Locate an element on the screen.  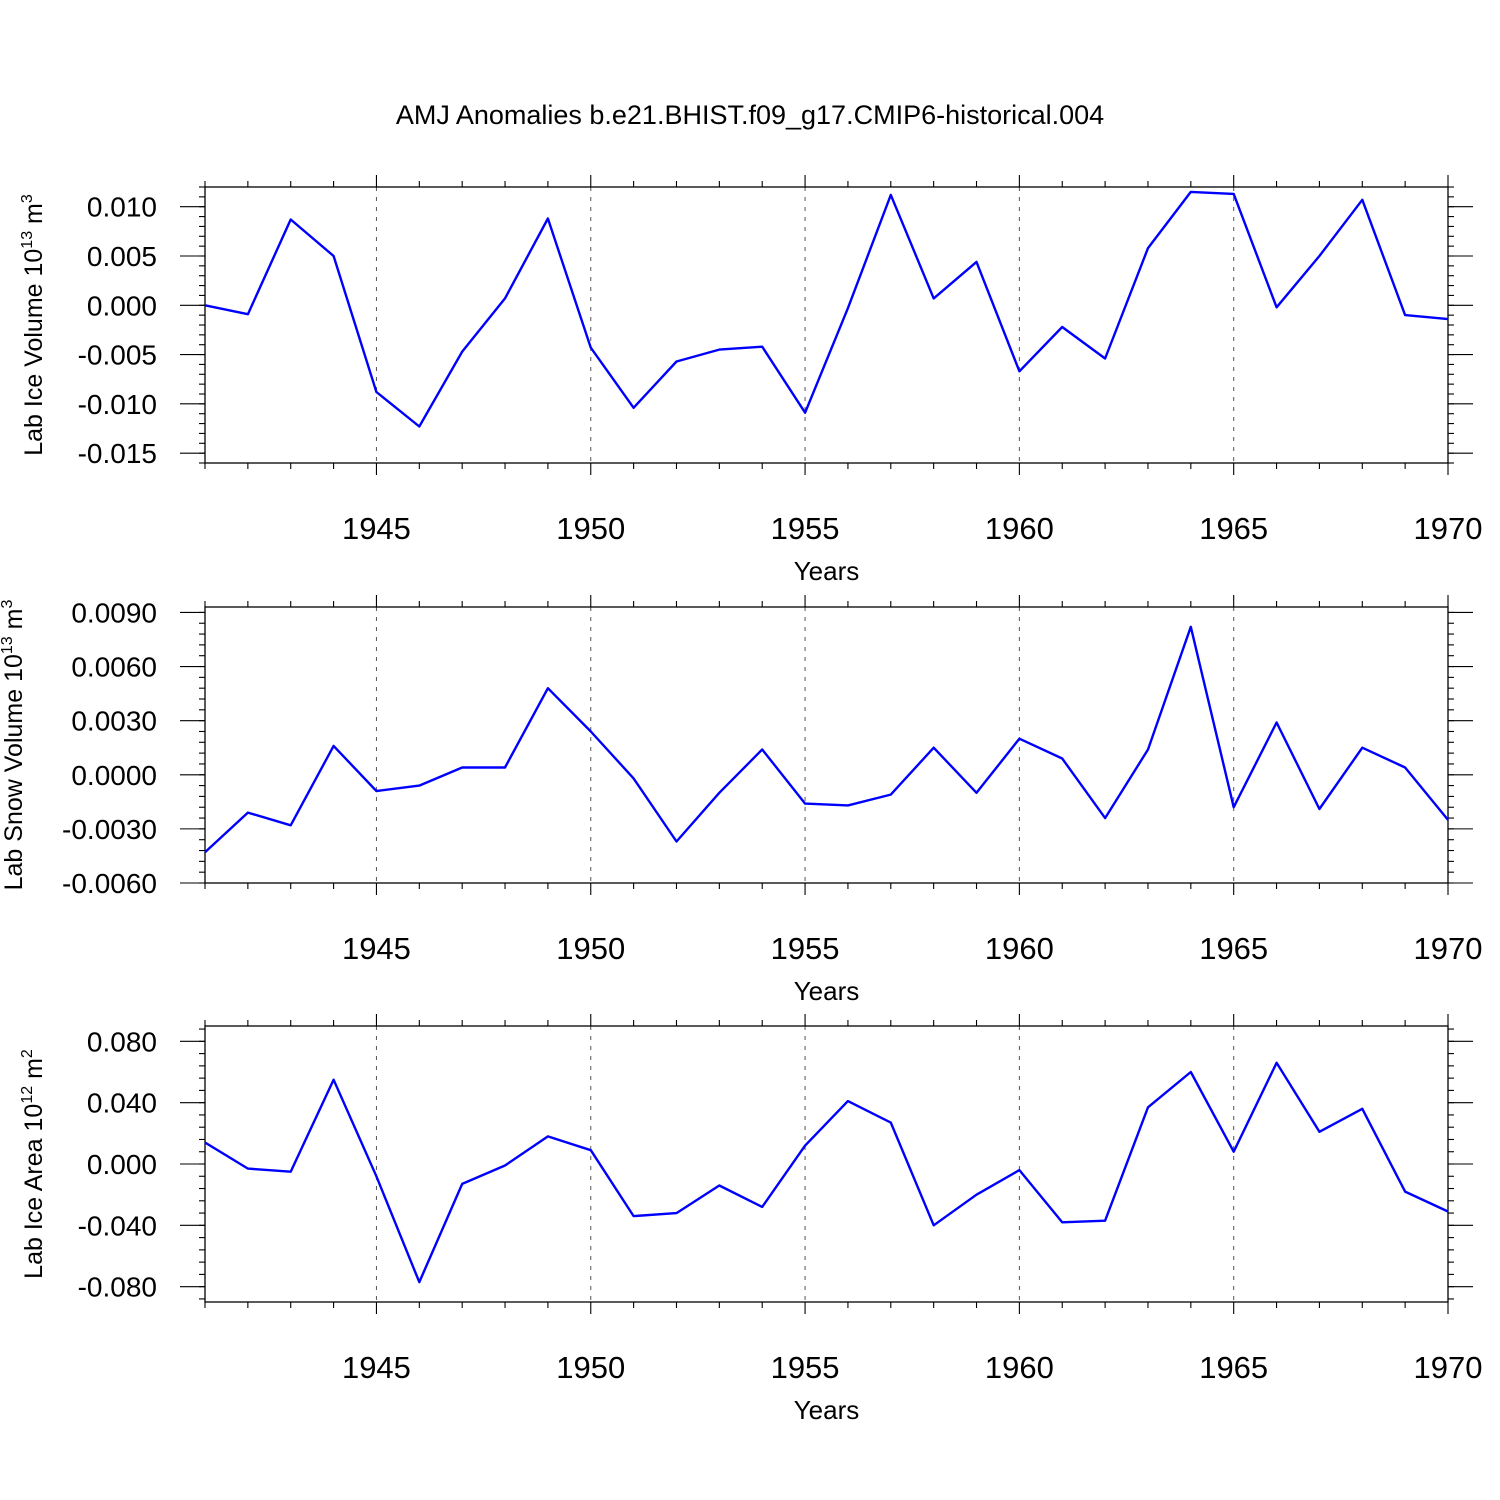
y-axis-label: Lab Ice Area 1012 m2 is located at coordinates (33, 1164).